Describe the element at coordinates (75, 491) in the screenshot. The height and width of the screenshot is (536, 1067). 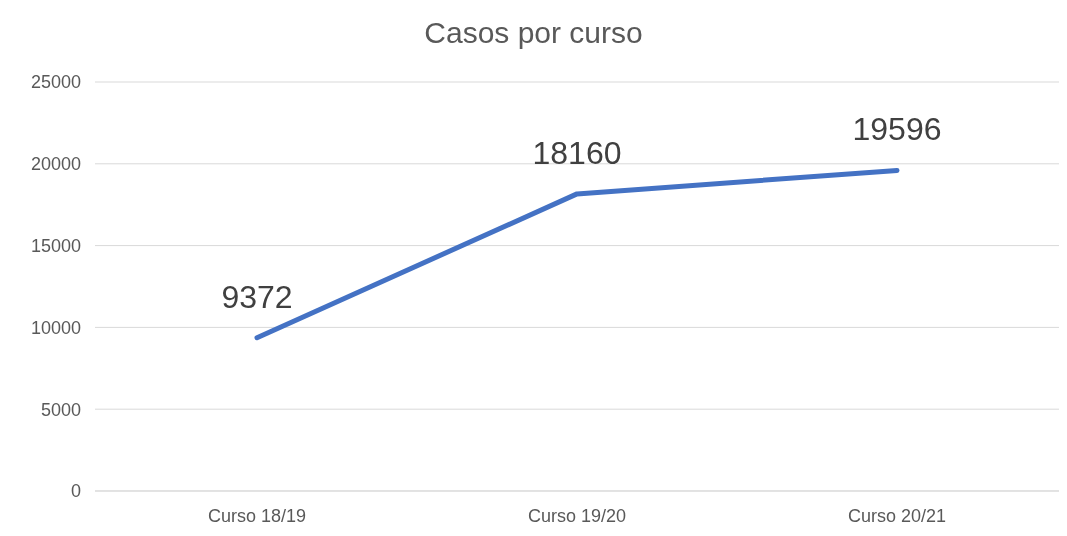
I see `y-tick-label: 0` at that location.